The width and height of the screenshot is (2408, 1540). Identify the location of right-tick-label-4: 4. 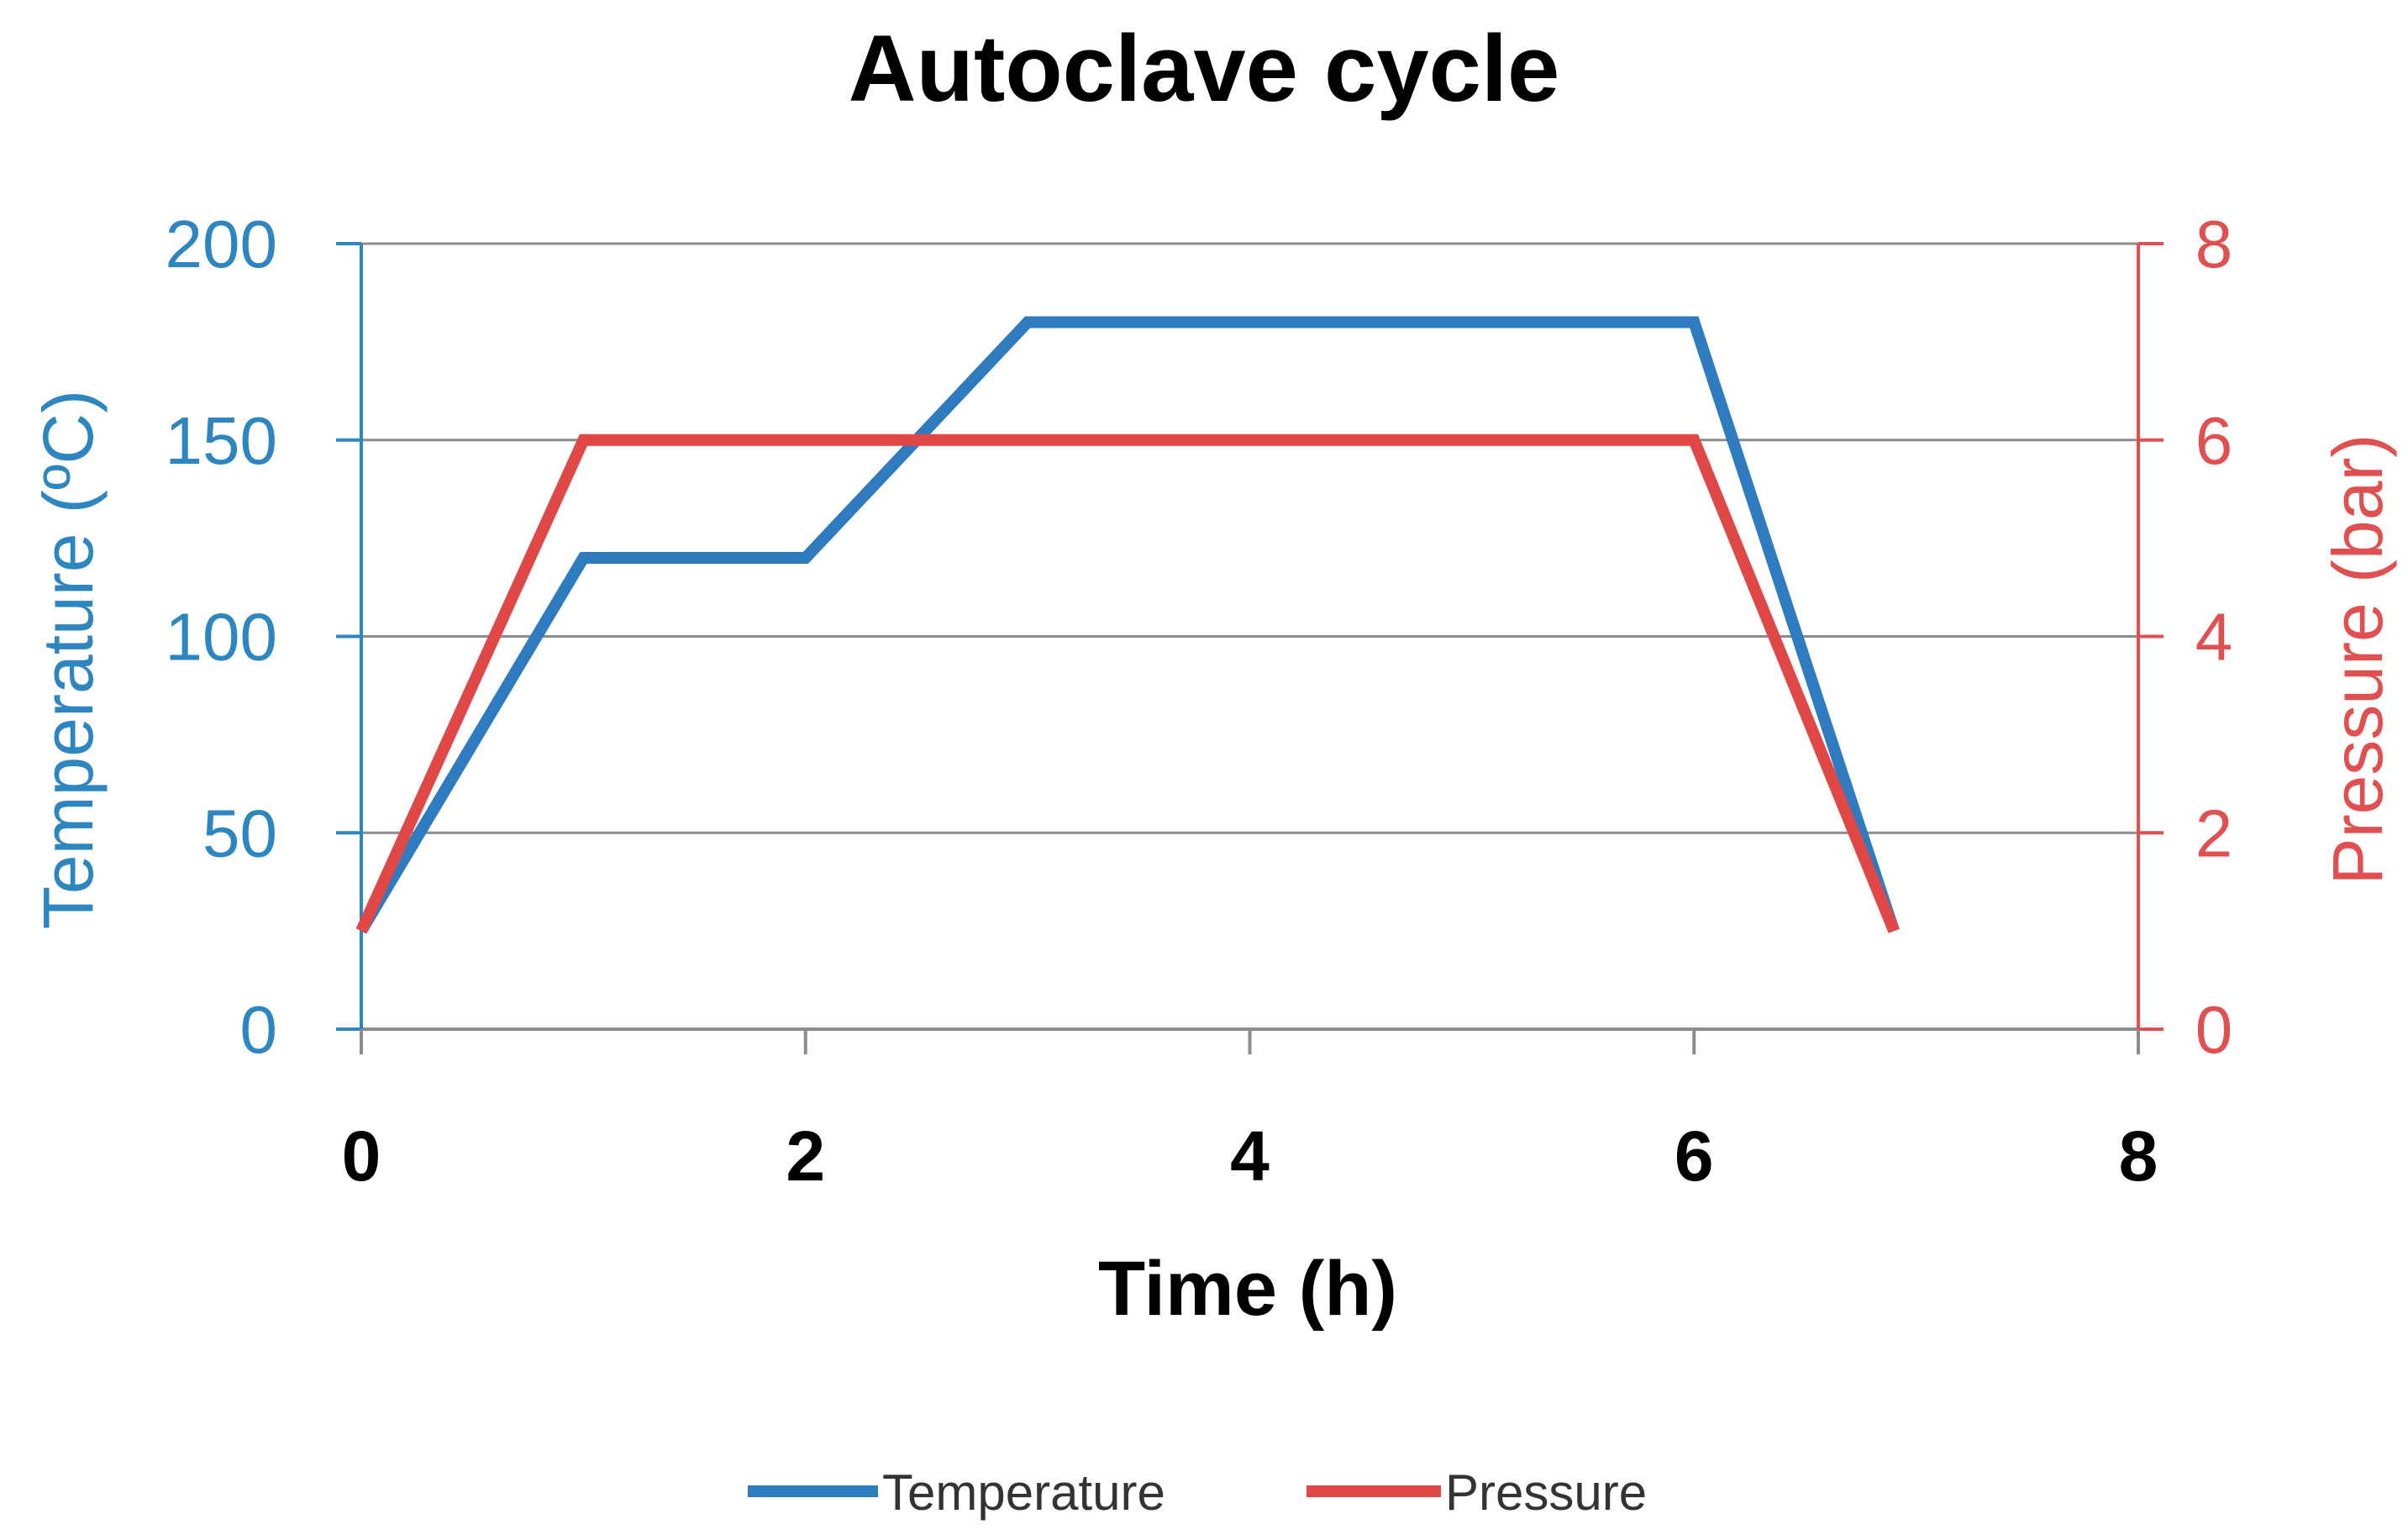
(2214, 638).